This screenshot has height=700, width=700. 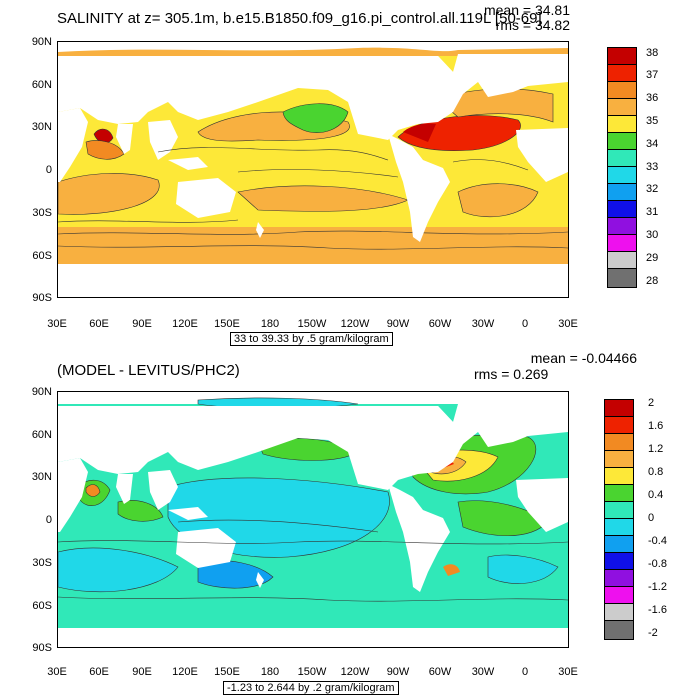 I want to click on salinity-lat-tick-4: 30S, so click(x=42, y=213).